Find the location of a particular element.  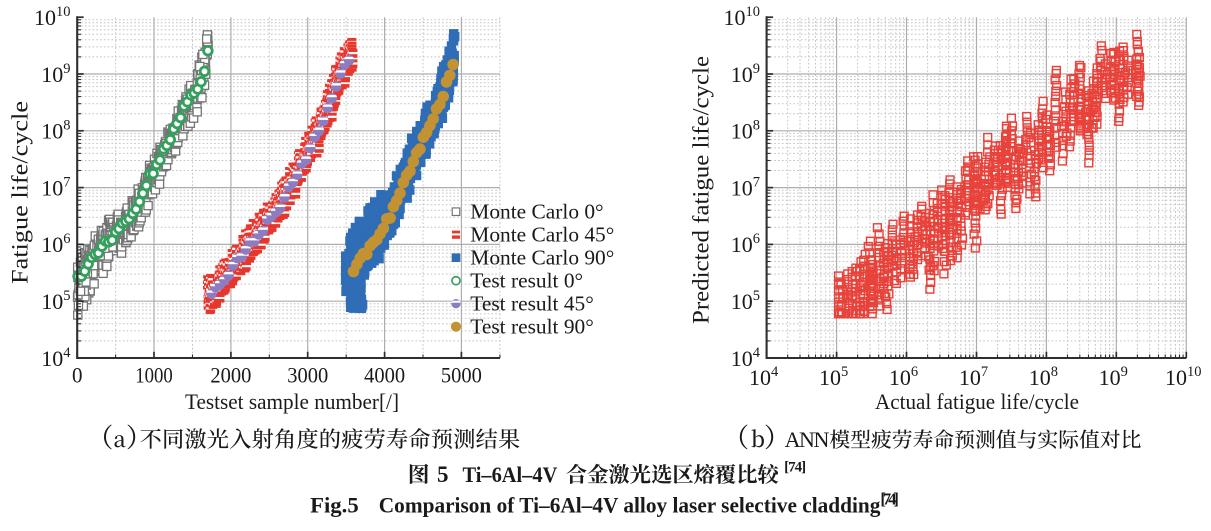

svg-text: 0 is located at coordinates (77, 375).